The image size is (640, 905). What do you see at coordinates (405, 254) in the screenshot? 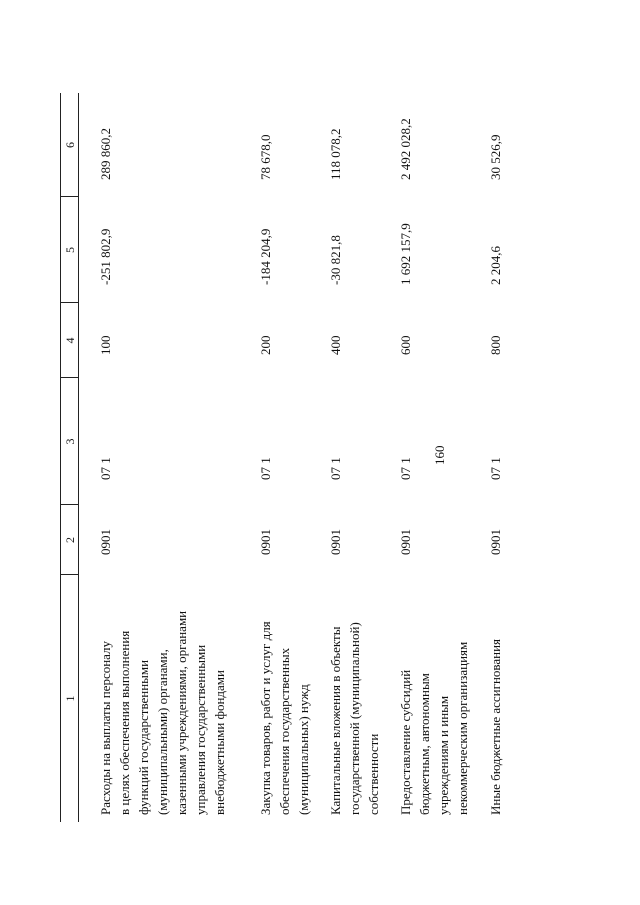
I see `cell-c5: 1 692 157,9` at bounding box center [405, 254].